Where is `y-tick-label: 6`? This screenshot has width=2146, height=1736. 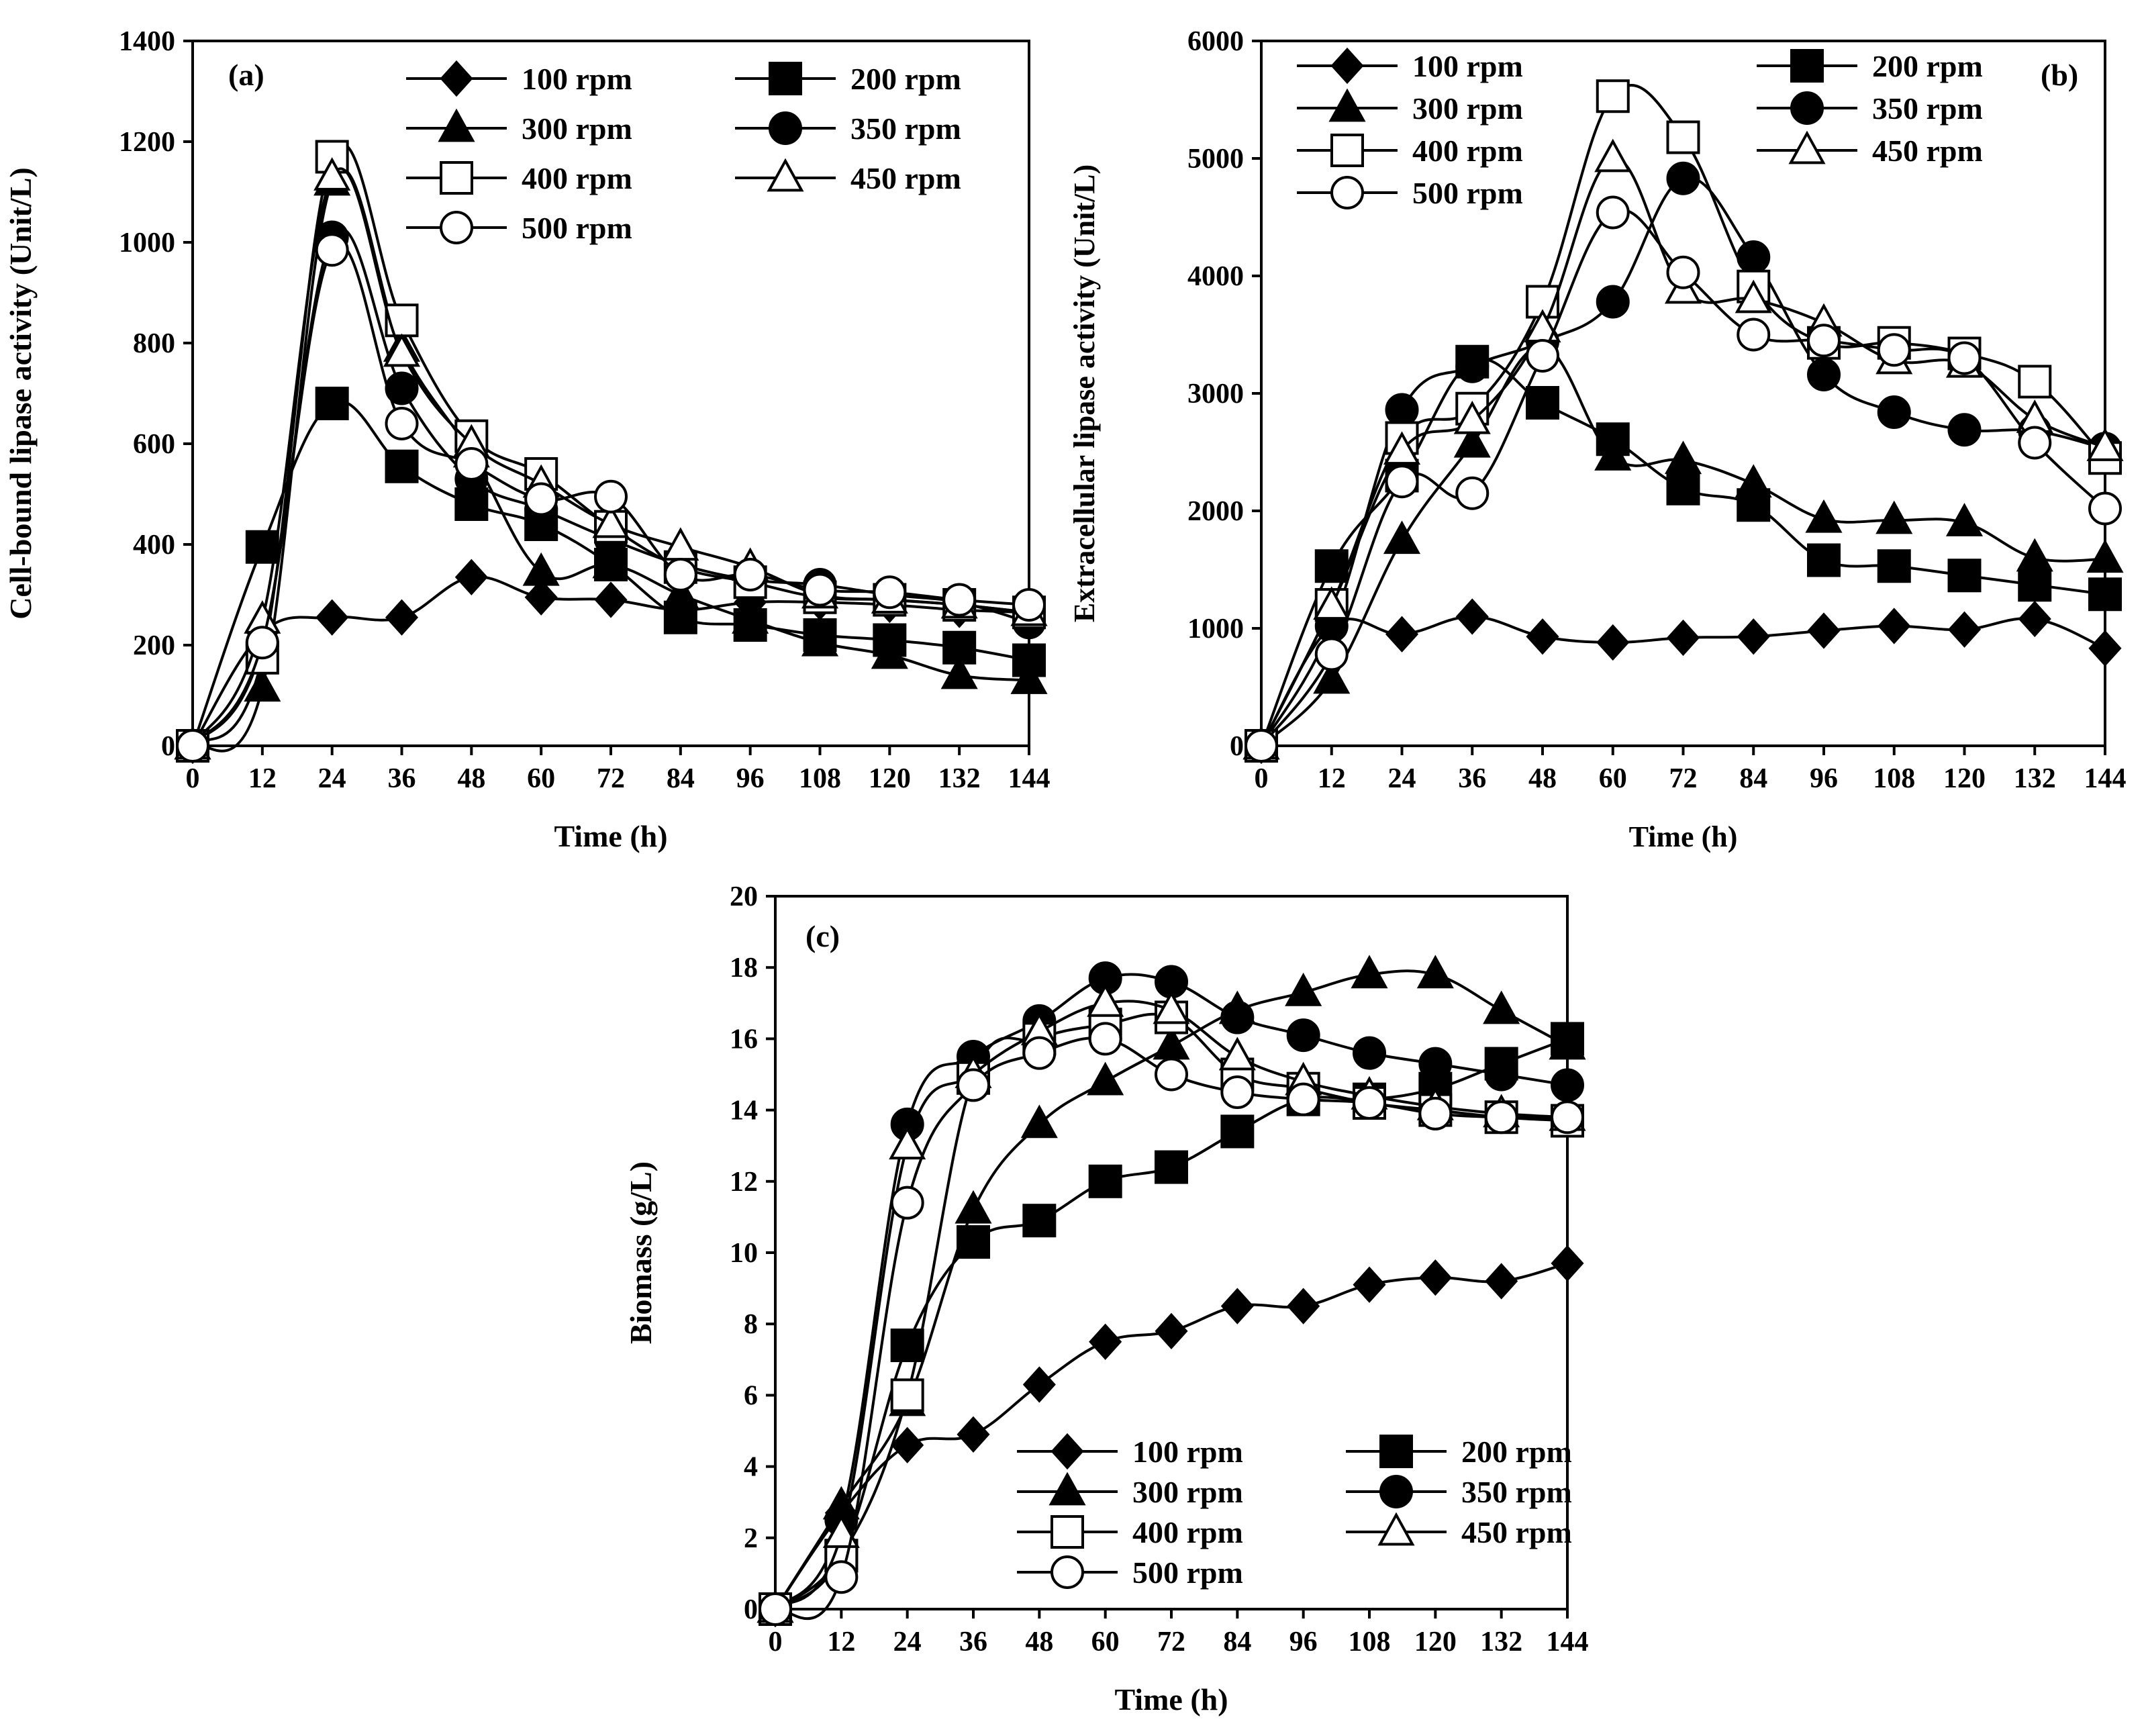
y-tick-label: 6 is located at coordinates (751, 1396).